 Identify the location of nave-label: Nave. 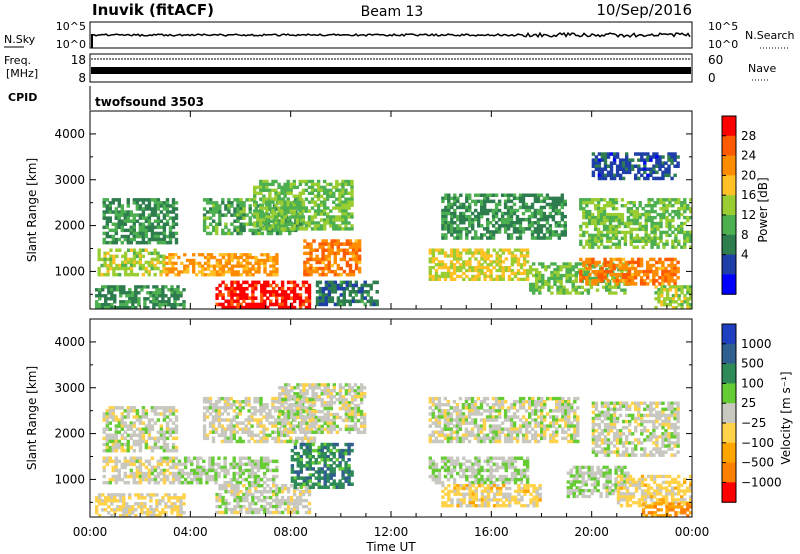
(762, 68).